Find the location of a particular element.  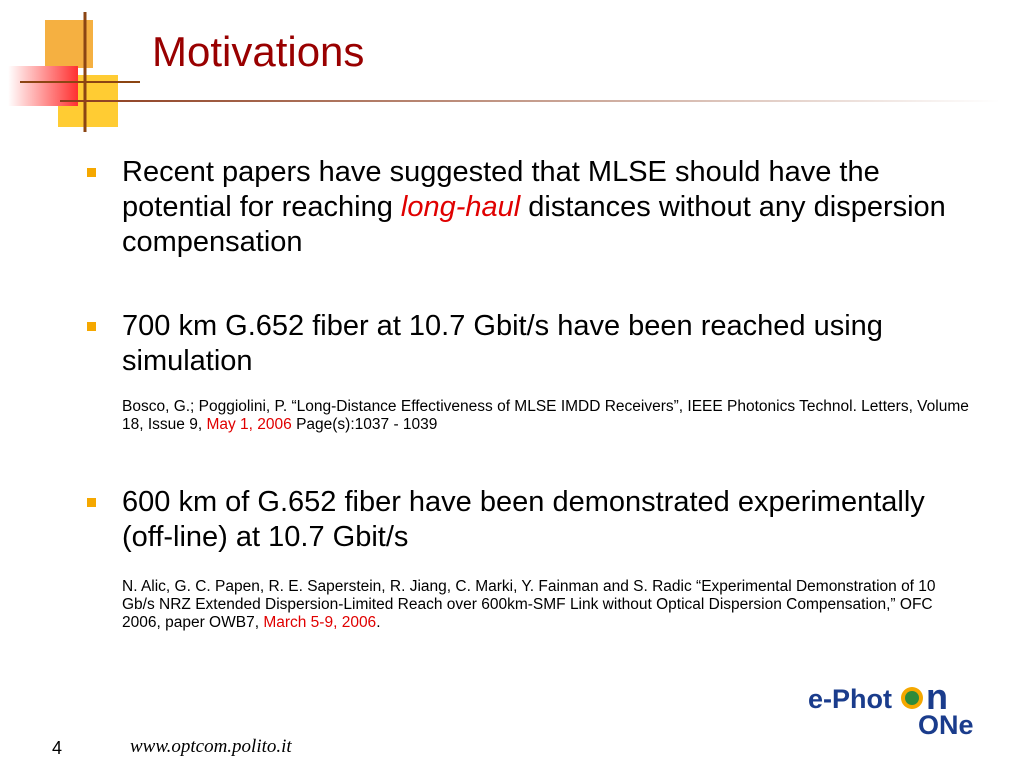

highlight: long-haul is located at coordinates (460, 207).